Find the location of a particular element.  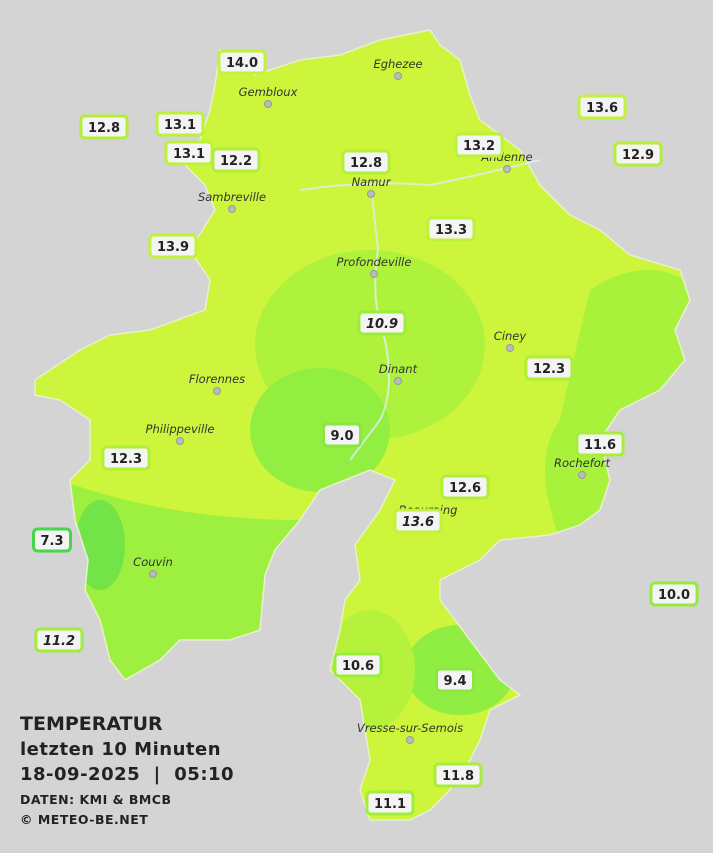

station: 14.0 is located at coordinates (242, 62).